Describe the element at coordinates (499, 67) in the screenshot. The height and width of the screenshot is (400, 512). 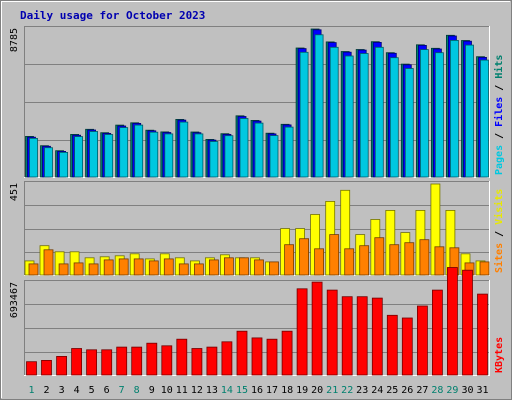
I see `legend-segment: Hits` at that location.